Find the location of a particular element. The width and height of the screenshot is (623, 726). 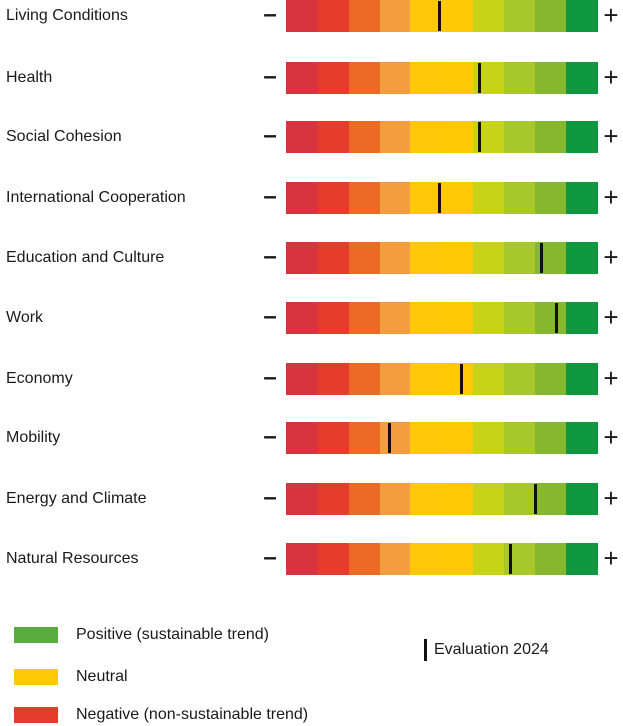

chart-row: Education and Culture – + is located at coordinates (311, 258).